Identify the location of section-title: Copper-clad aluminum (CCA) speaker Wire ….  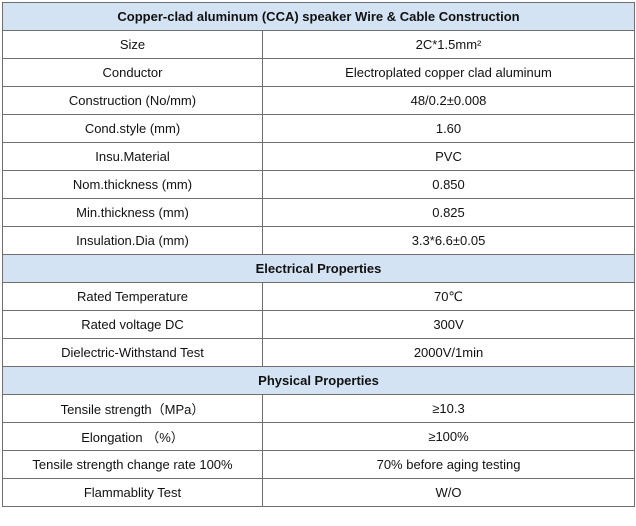
(318, 16).